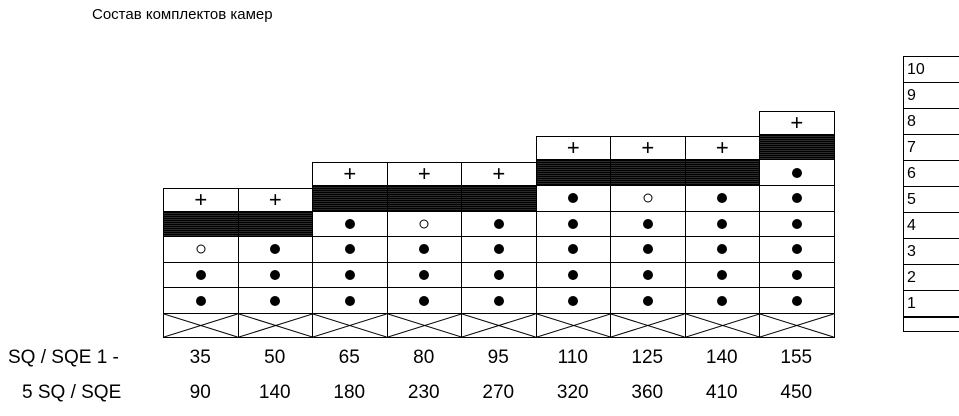 This screenshot has height=416, width=959. Describe the element at coordinates (200, 357) in the screenshot. I see `column-value-sq: 35` at that location.